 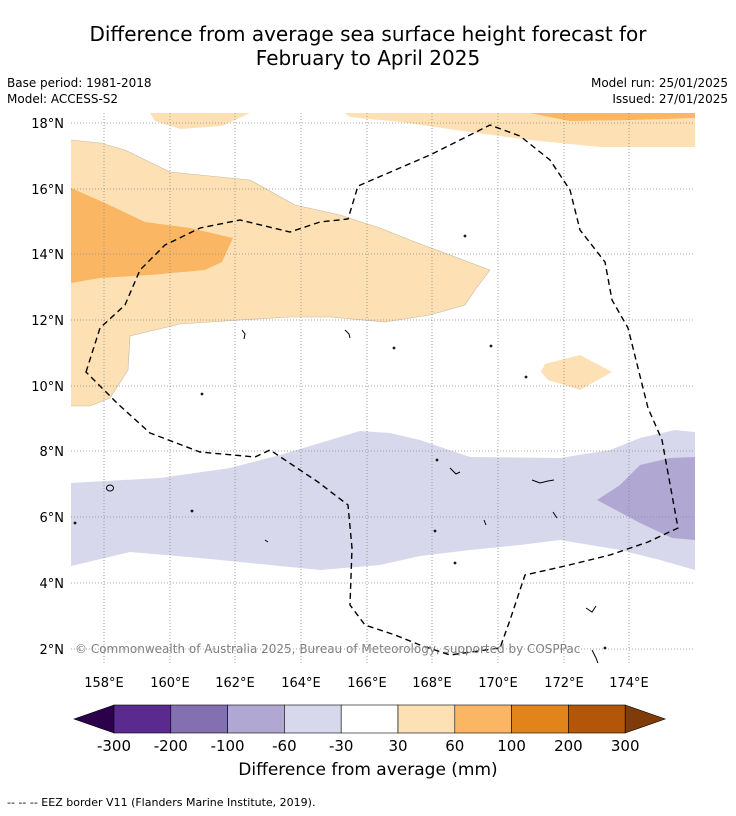 I want to click on colorbar-tick-label: -60, so click(x=284, y=746).